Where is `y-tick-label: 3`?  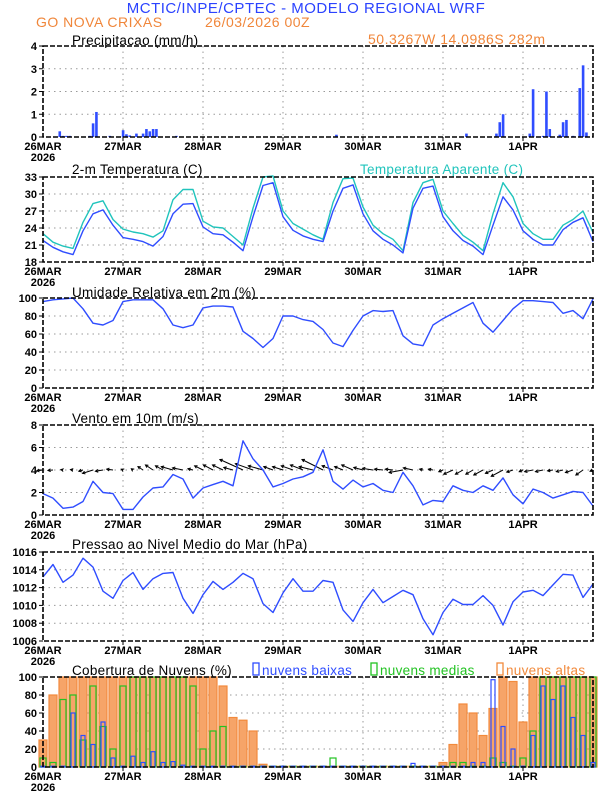 y-tick-label: 3 is located at coordinates (34, 70).